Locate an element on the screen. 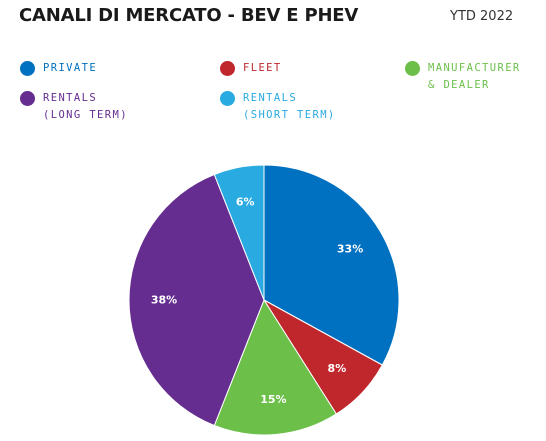 The image size is (546, 441). chart-title: CANALI DI MERCATO - BEV E PHEV is located at coordinates (189, 15).